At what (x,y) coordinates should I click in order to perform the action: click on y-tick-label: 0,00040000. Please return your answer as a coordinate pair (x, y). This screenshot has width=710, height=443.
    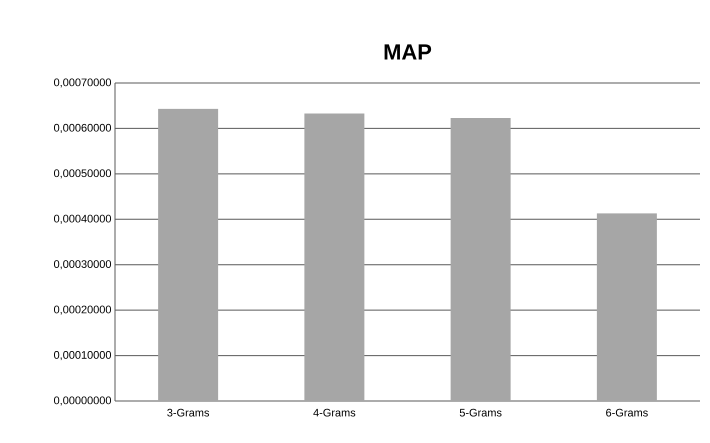
    Looking at the image, I should click on (83, 219).